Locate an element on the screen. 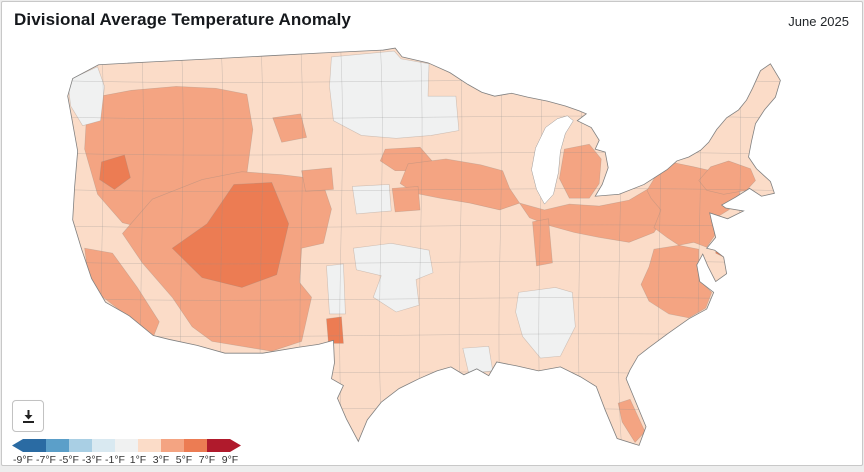 The height and width of the screenshot is (472, 864). download-icon is located at coordinates (28, 416).